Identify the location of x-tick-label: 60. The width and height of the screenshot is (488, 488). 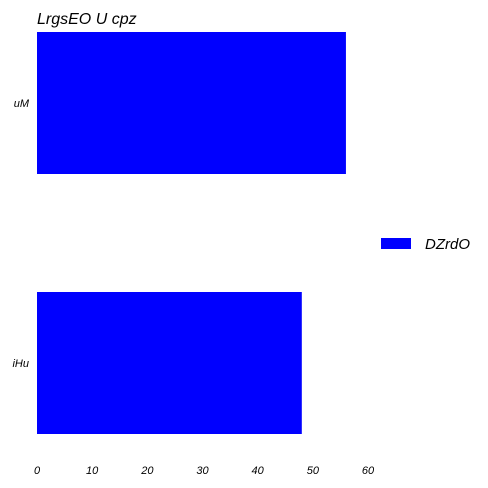
(368, 471).